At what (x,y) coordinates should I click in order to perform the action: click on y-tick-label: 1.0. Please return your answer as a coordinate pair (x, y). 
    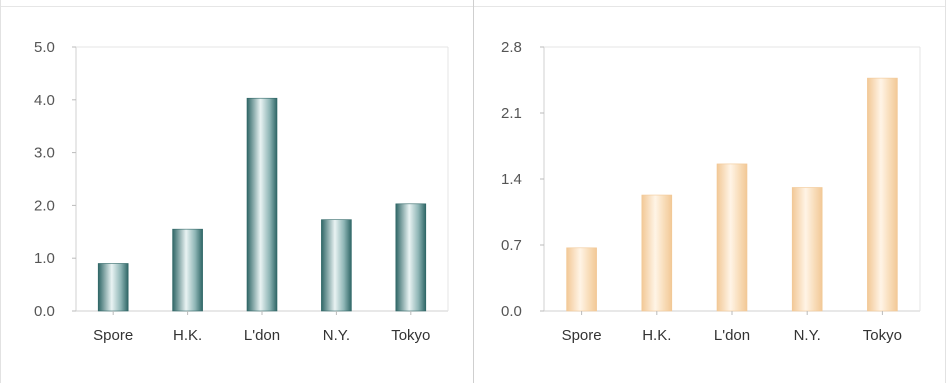
    Looking at the image, I should click on (44, 258).